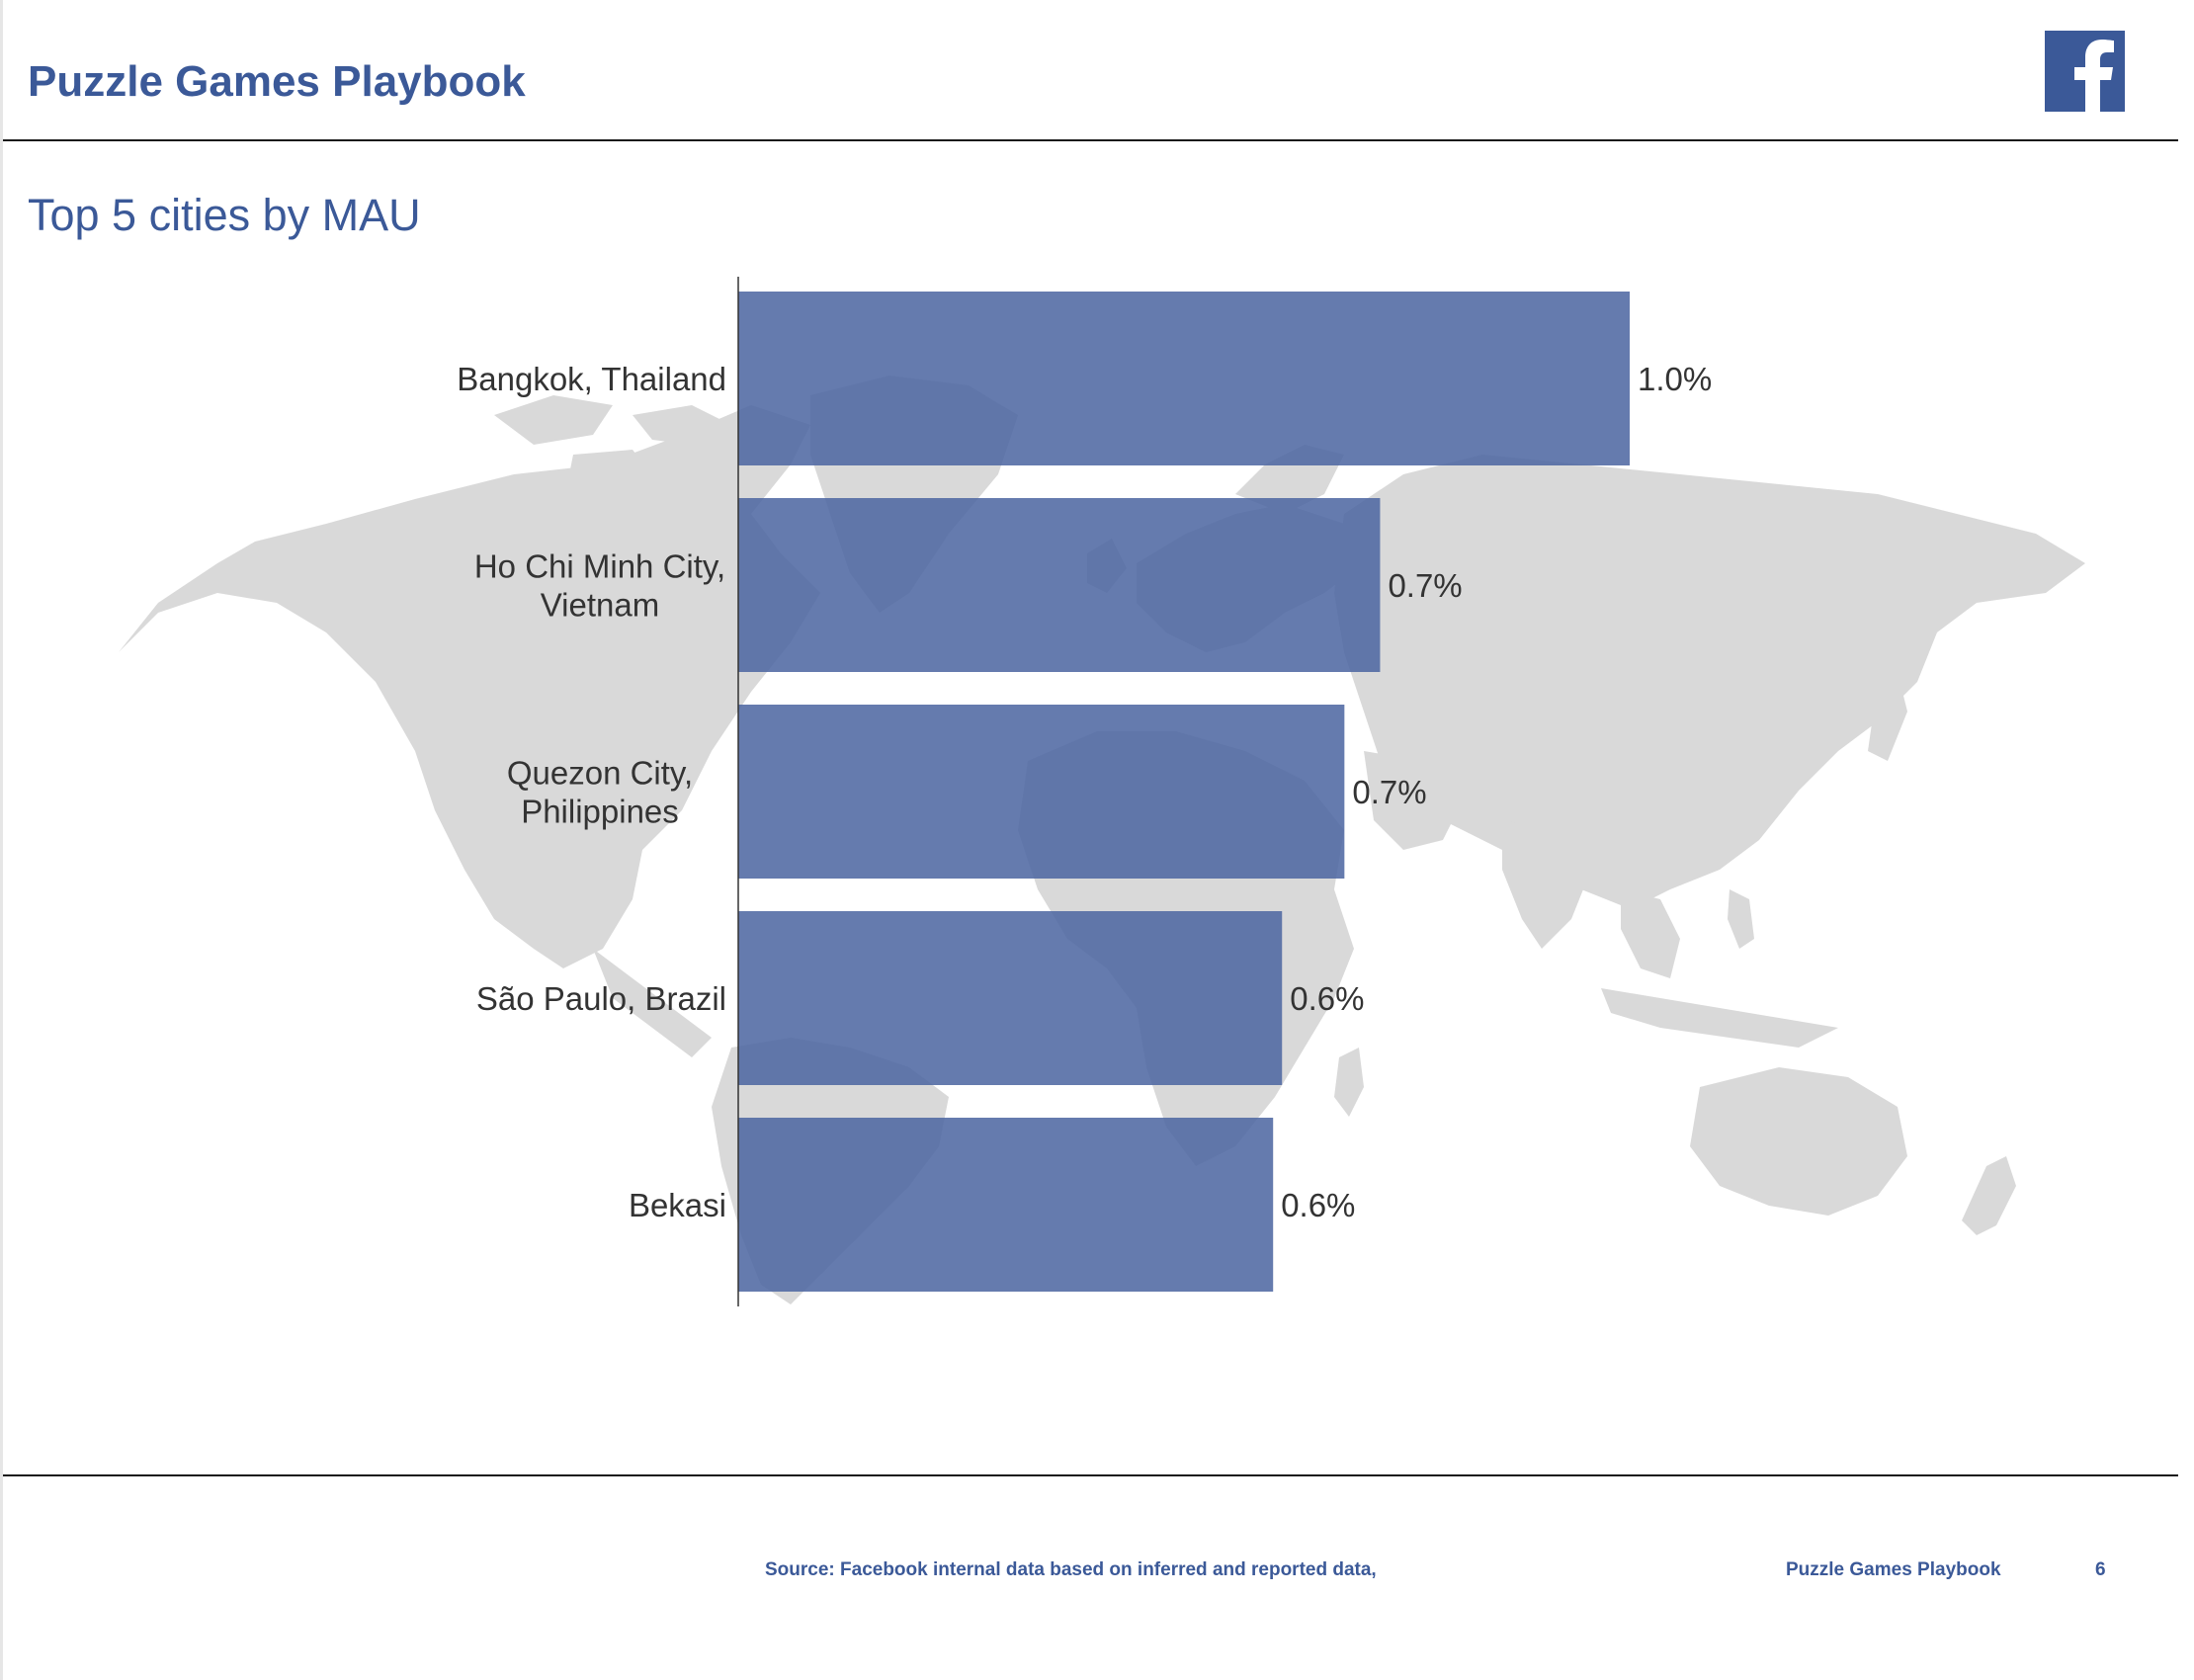 The width and height of the screenshot is (2194, 1680). I want to click on data-label-1: 1.0%, so click(1675, 379).